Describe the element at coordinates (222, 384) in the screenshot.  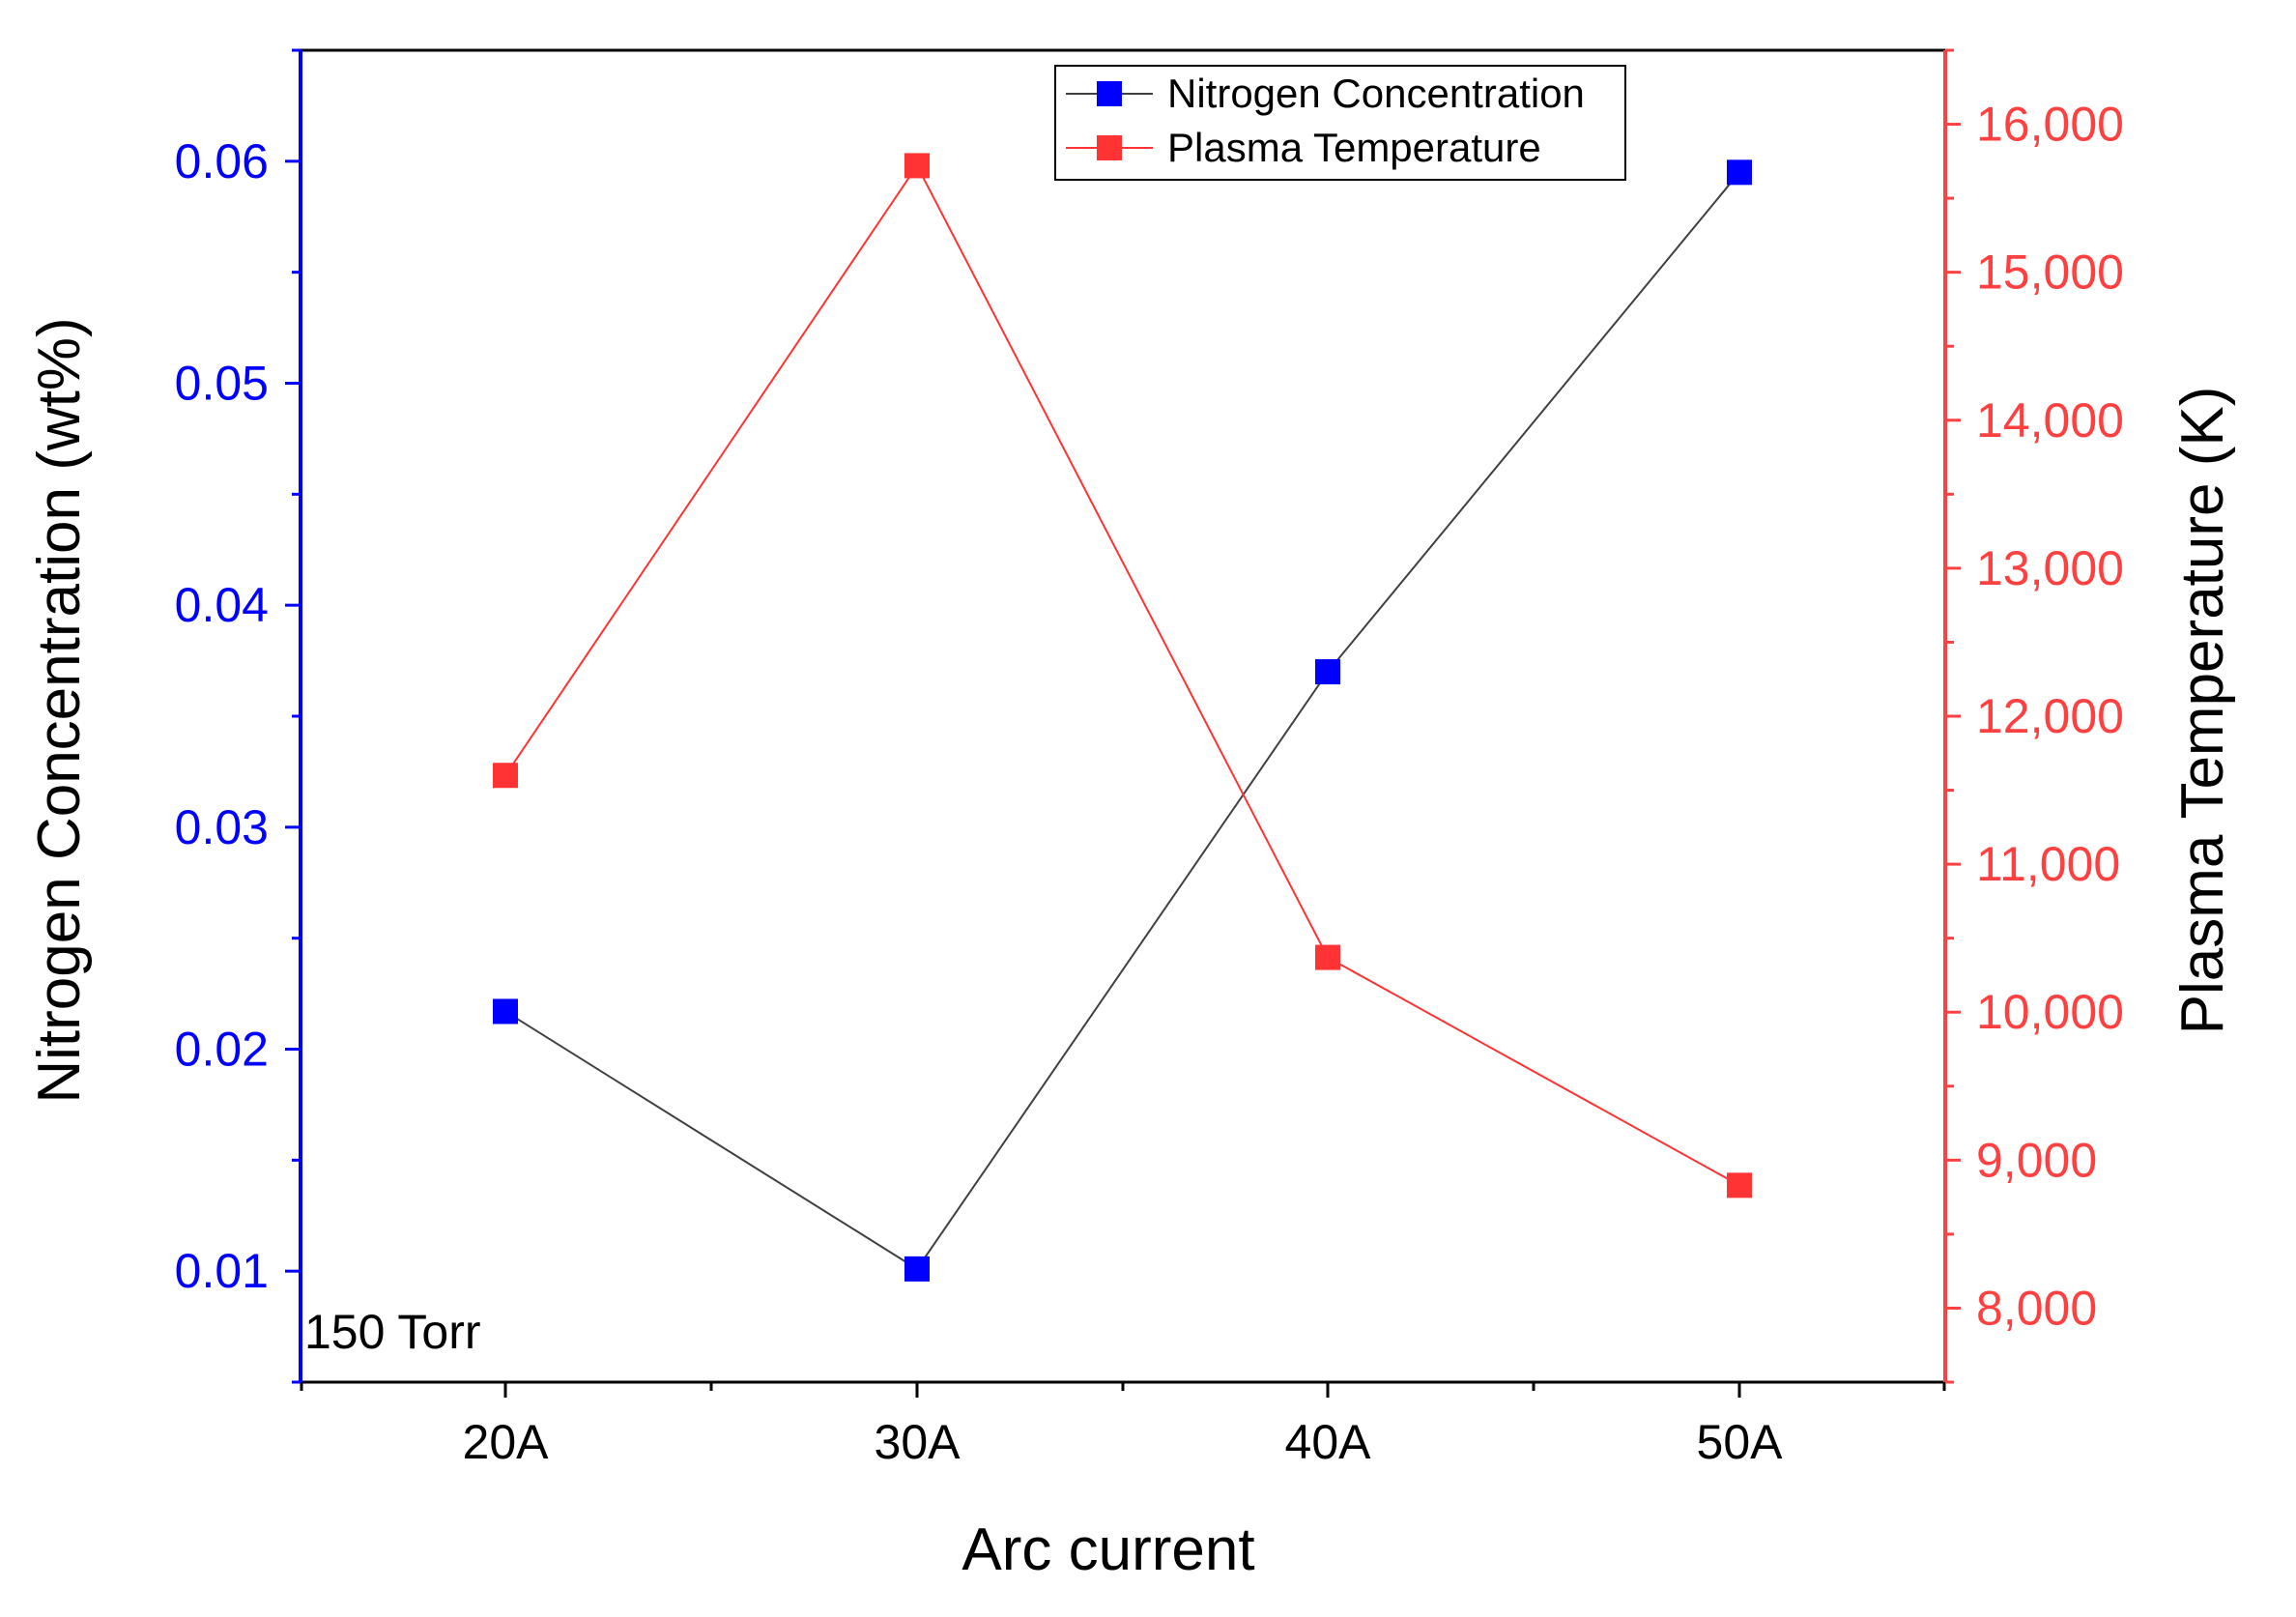
I see `left-y-tick-label: 0.05` at that location.